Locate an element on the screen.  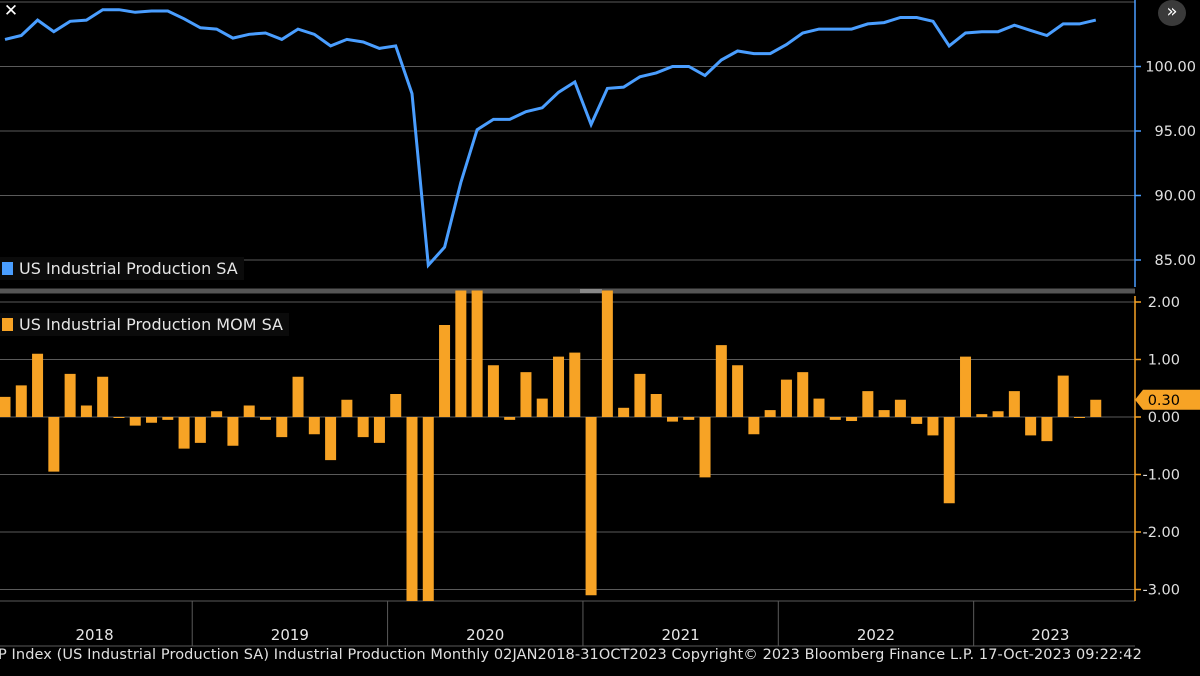
x-tick-label: 2022 is located at coordinates (876, 635).